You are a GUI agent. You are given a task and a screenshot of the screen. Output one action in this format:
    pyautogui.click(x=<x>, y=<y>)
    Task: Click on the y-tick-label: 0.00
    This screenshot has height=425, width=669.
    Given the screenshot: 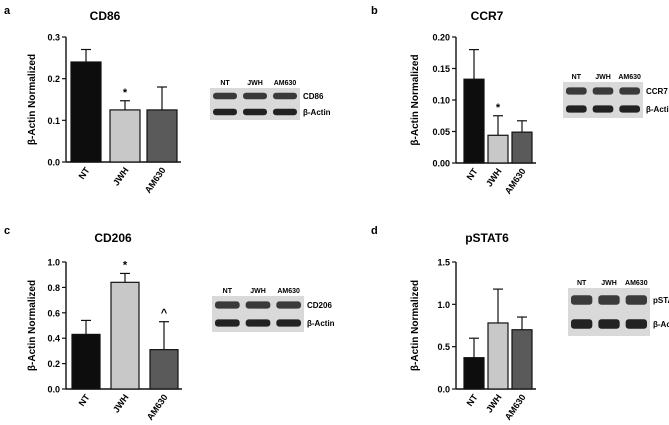 What is the action you would take?
    pyautogui.click(x=441, y=164)
    